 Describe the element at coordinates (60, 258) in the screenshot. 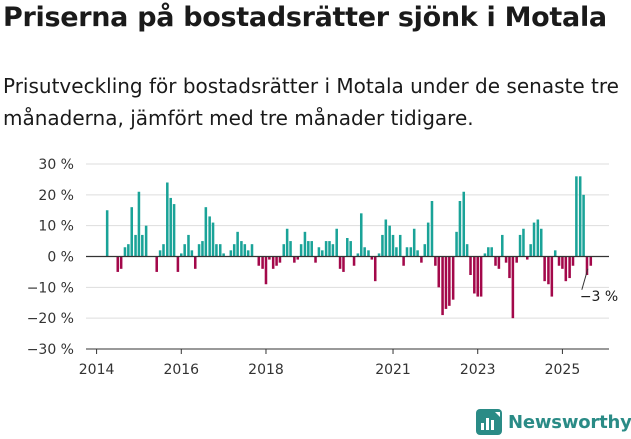

I see `y-tick-label: 0 %` at that location.